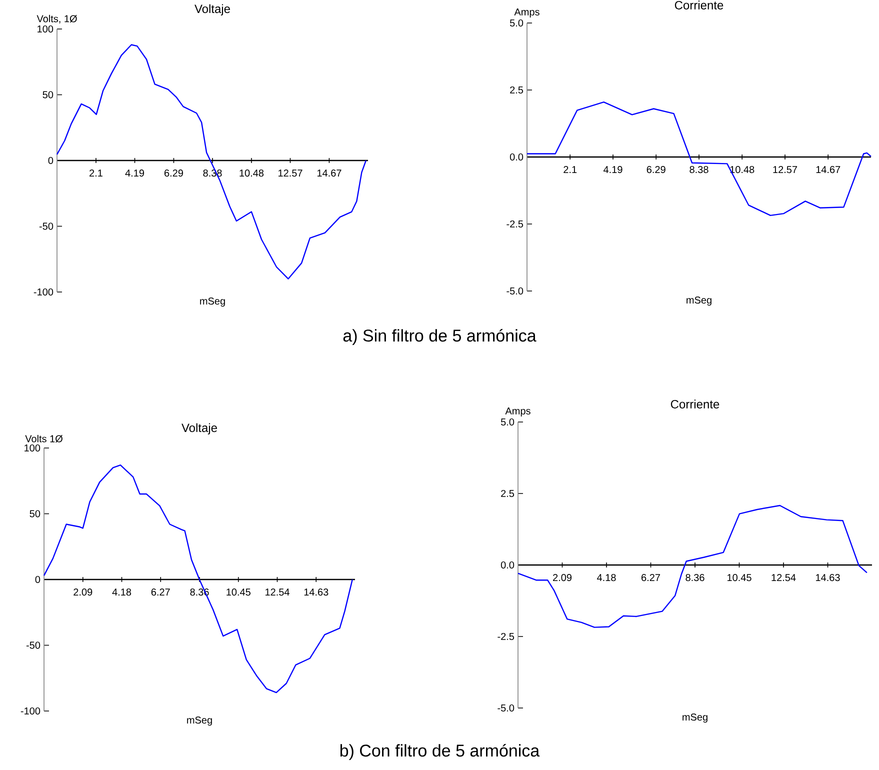  I want to click on x-tick-label: 8.36, so click(695, 578).